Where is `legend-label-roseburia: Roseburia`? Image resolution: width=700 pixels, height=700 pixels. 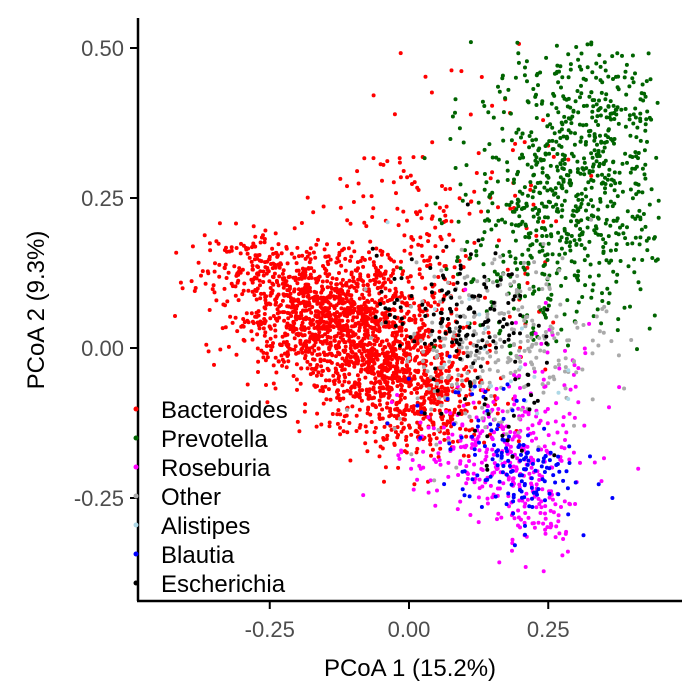 legend-label-roseburia: Roseburia is located at coordinates (216, 468).